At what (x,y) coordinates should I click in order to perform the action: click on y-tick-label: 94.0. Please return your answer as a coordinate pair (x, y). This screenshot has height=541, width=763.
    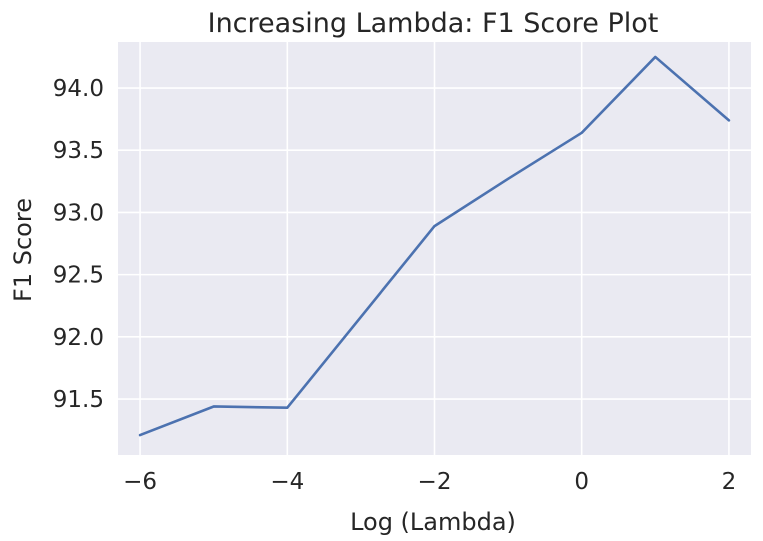
    Looking at the image, I should click on (78, 89).